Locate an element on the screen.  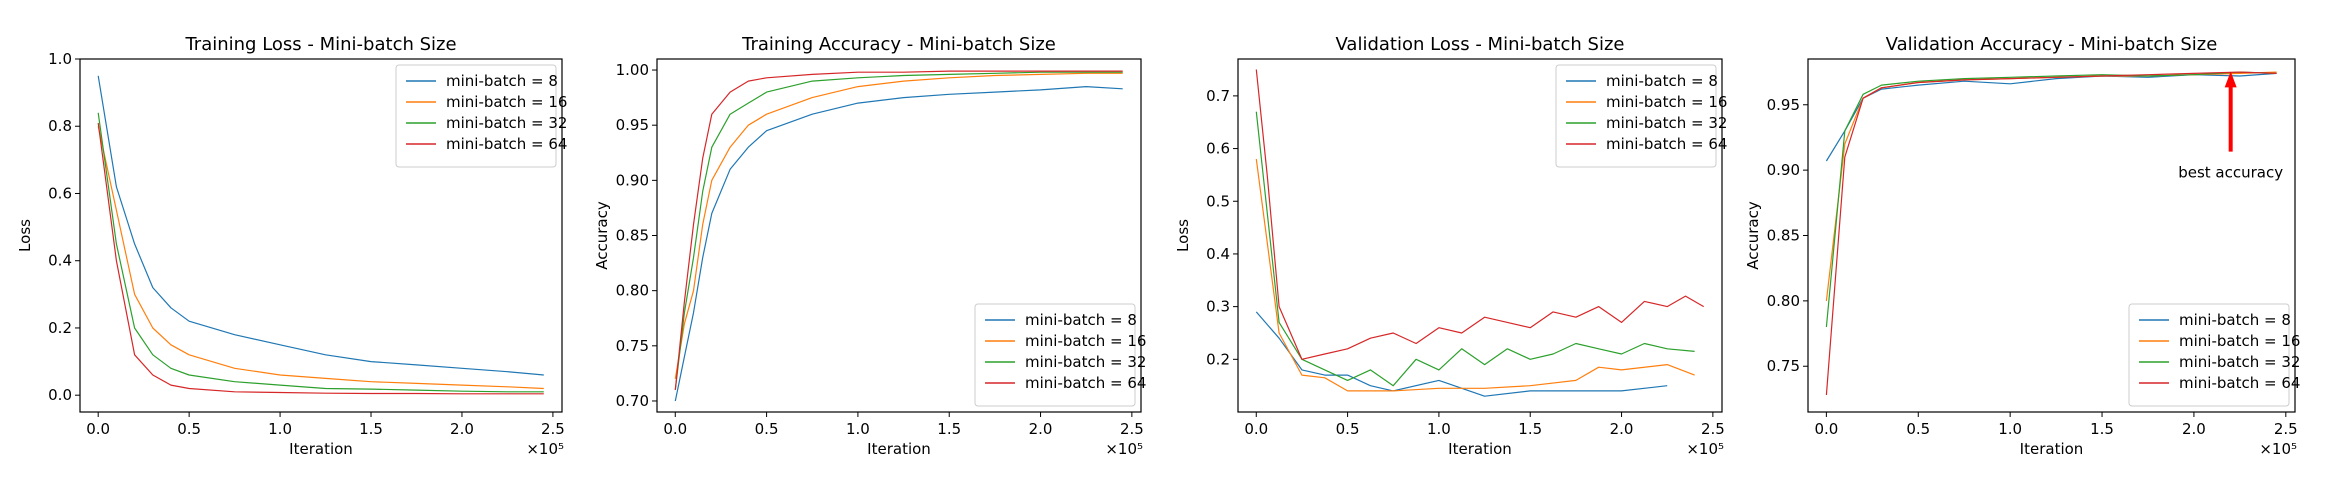
chart-title: Validation Loss - Mini-batch Size is located at coordinates (1480, 44).